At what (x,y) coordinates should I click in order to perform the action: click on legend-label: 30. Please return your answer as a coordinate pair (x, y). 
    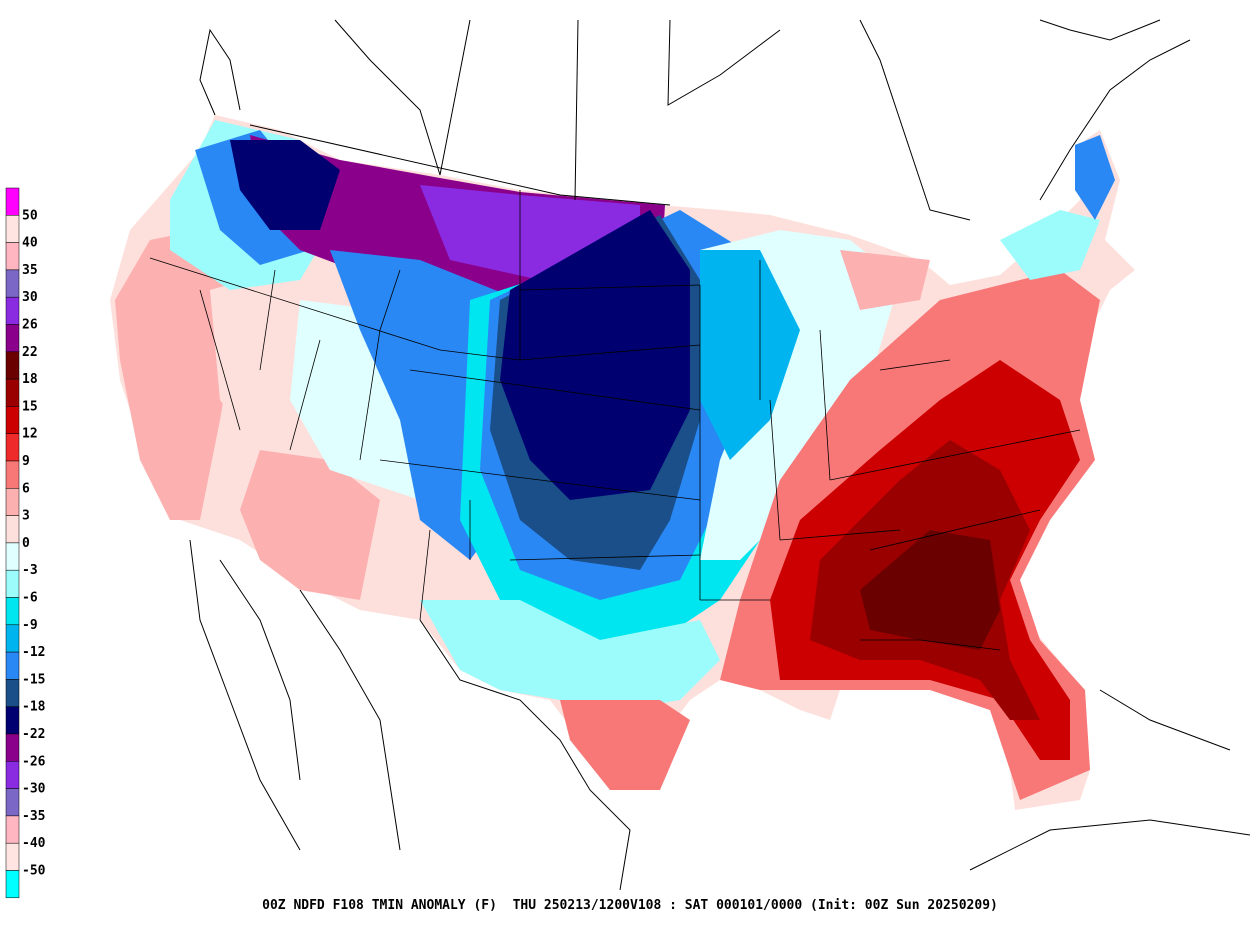
    Looking at the image, I should click on (30, 297).